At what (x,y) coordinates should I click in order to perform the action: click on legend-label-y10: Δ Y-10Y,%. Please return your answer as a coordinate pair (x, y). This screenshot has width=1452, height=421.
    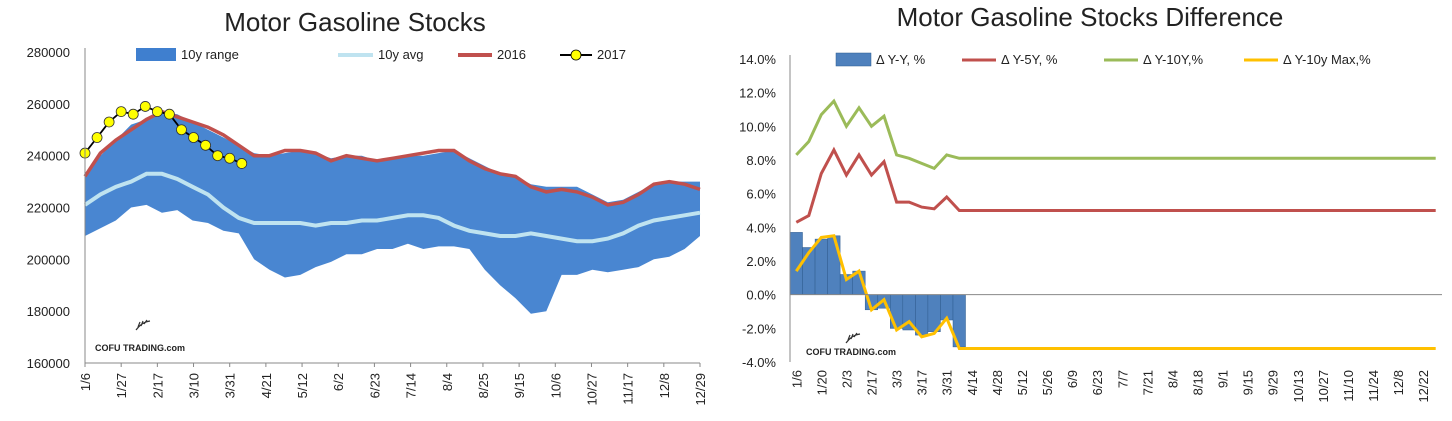
    Looking at the image, I should click on (1173, 59).